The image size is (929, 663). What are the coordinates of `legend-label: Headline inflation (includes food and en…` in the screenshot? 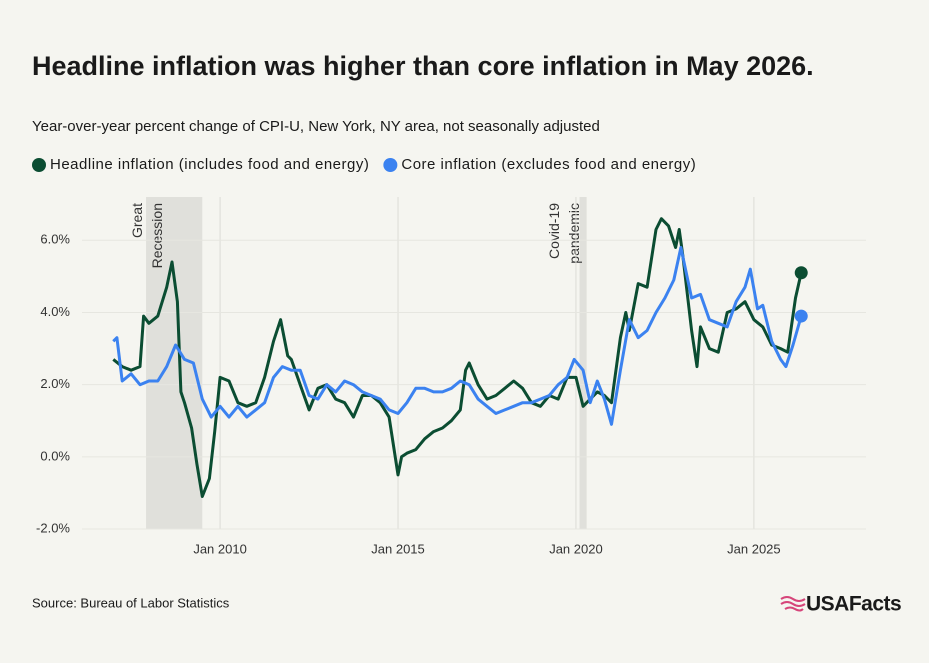 It's located at (209, 164).